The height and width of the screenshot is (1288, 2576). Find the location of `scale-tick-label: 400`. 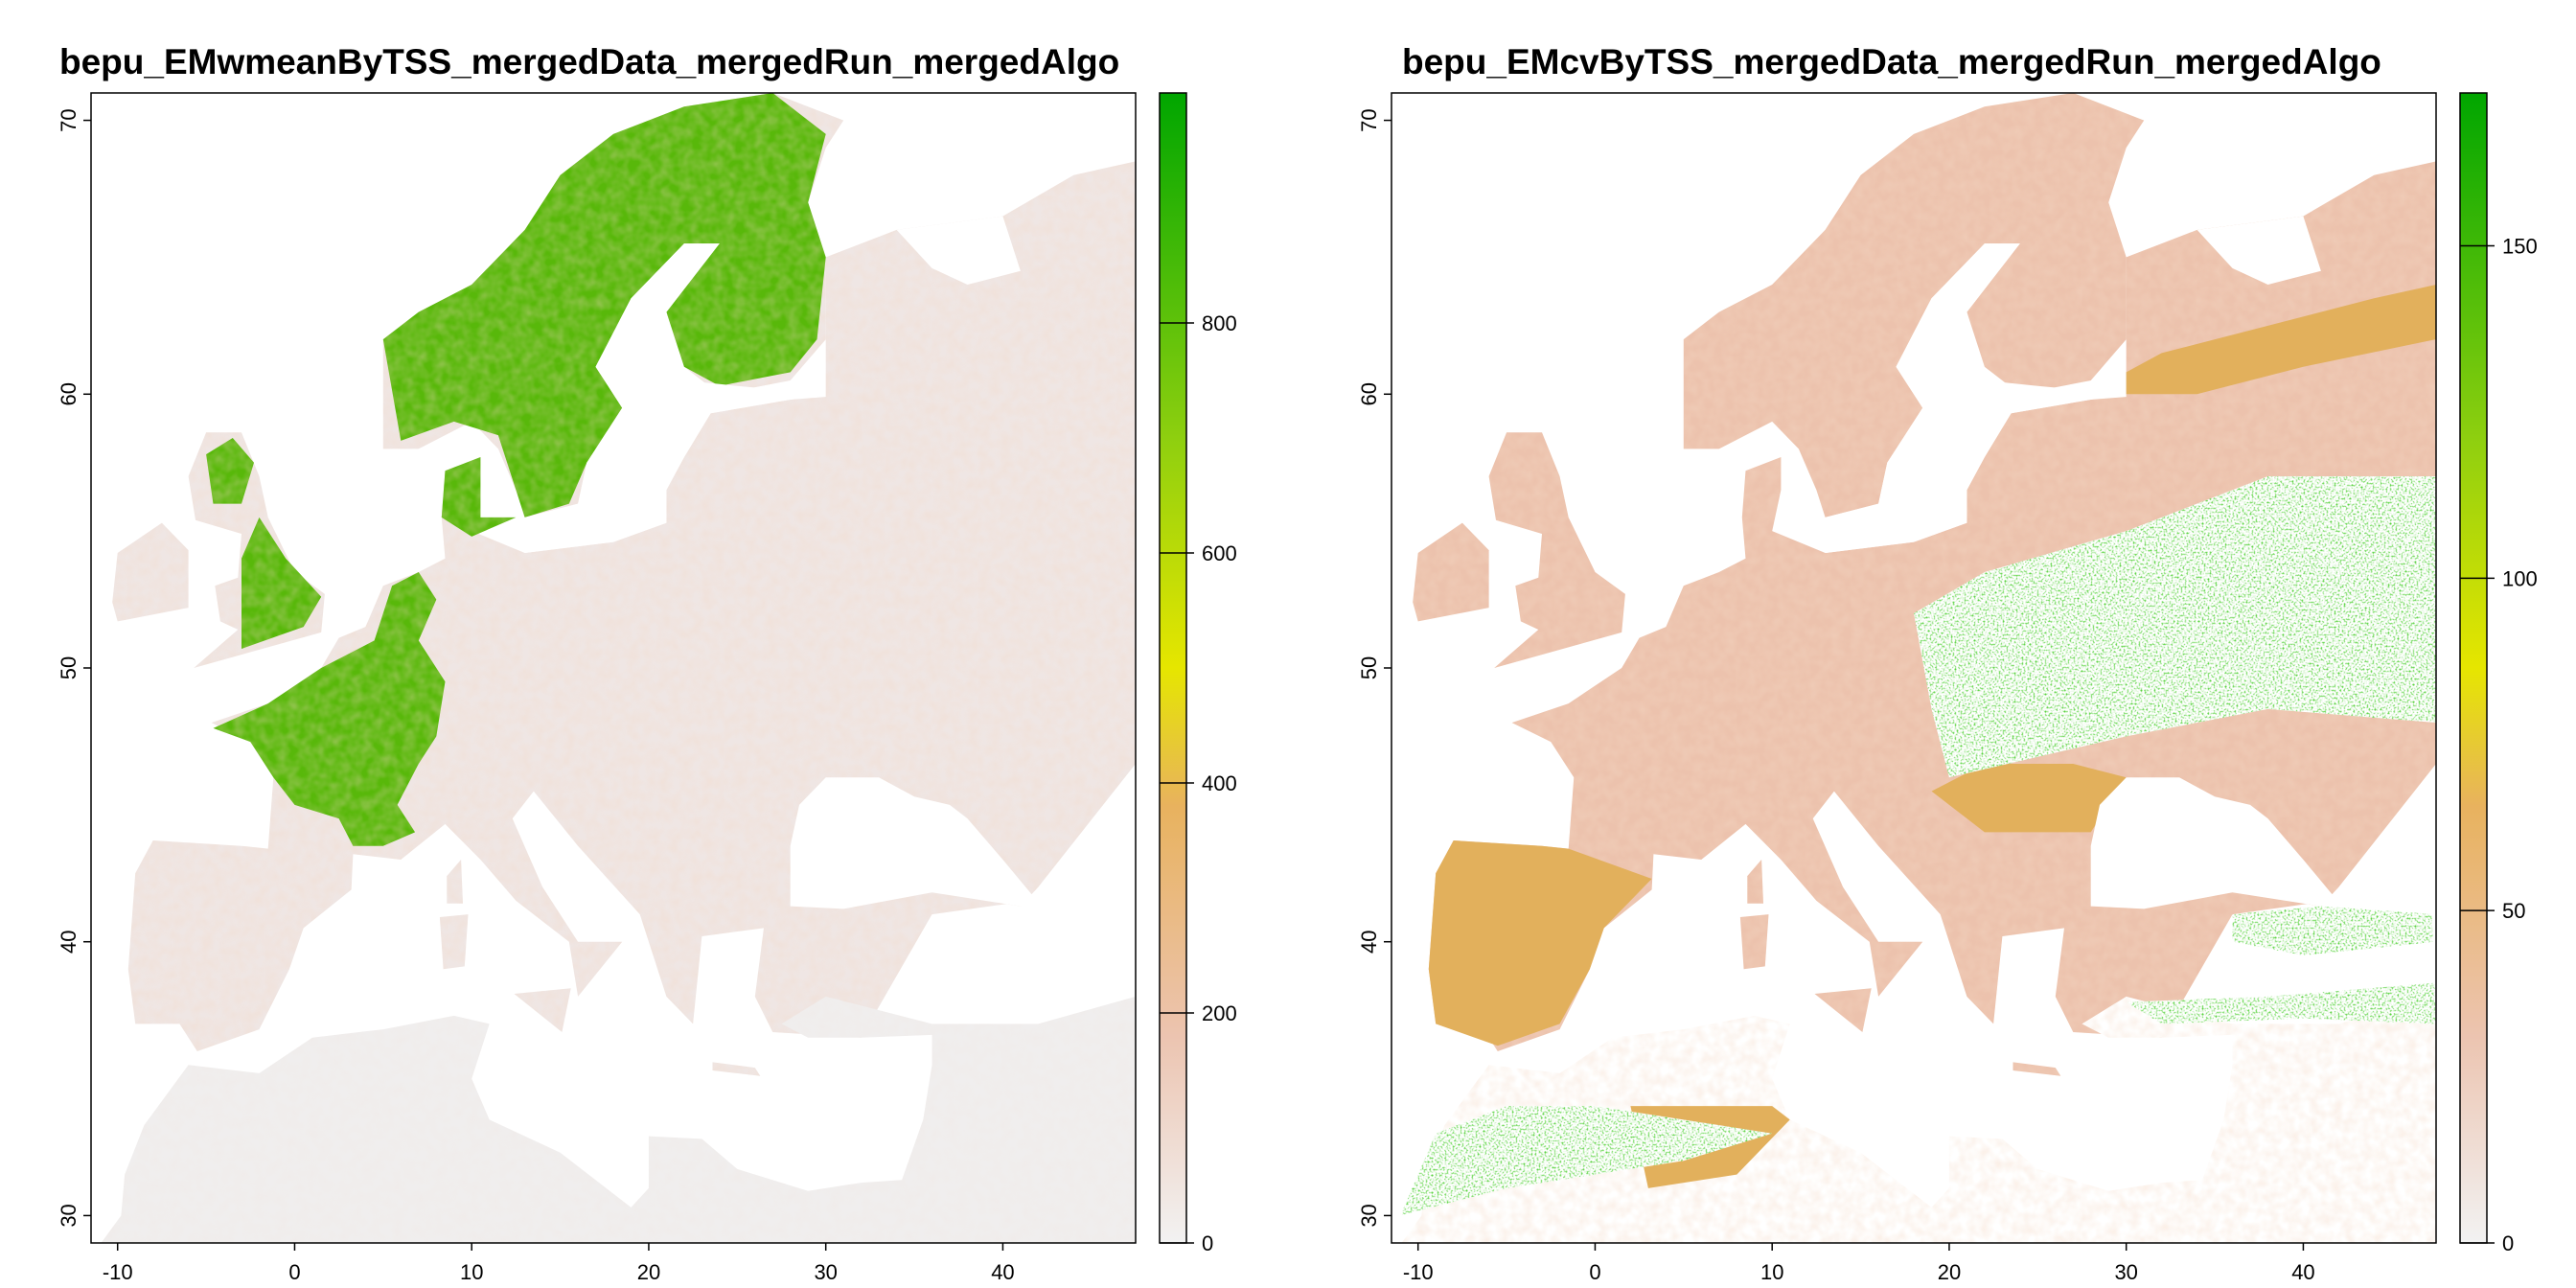

scale-tick-label: 400 is located at coordinates (1219, 783).